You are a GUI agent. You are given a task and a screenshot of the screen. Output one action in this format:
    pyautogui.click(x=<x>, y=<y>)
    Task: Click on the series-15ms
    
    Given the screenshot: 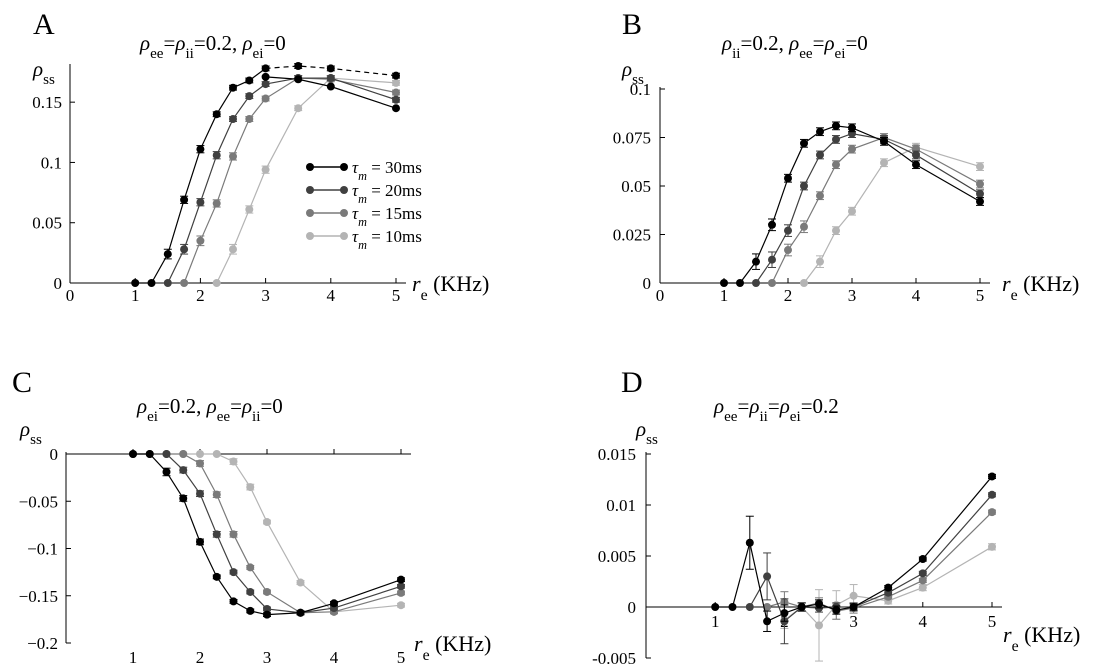 What is the action you would take?
    pyautogui.click(x=876, y=210)
    